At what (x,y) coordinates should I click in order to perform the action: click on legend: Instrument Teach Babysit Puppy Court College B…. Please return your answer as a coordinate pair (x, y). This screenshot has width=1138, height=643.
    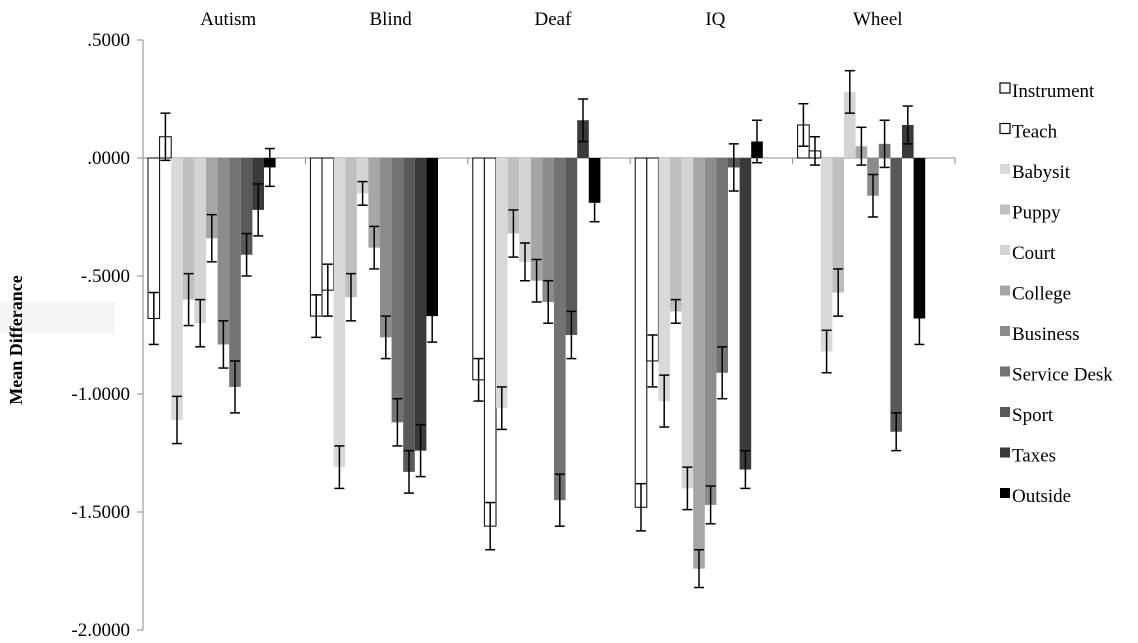
    Looking at the image, I should click on (1056, 294).